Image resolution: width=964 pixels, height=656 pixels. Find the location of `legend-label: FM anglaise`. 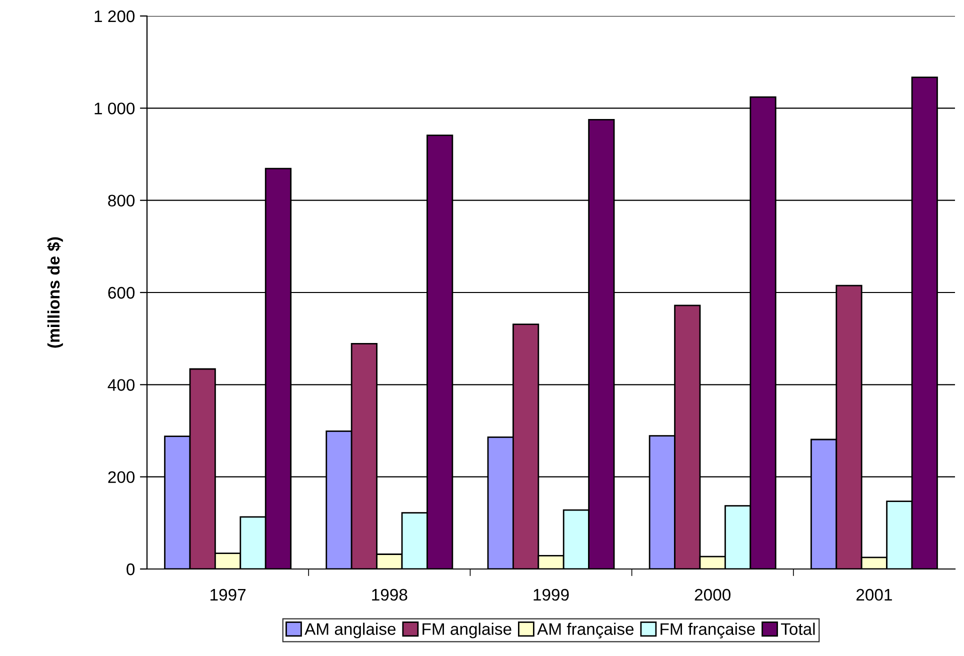

legend-label: FM anglaise is located at coordinates (467, 630).